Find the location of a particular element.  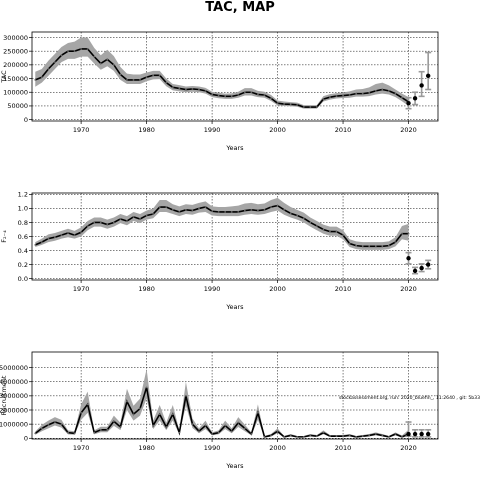

y-axis-label: Recruitment is located at coordinates (4, 395).